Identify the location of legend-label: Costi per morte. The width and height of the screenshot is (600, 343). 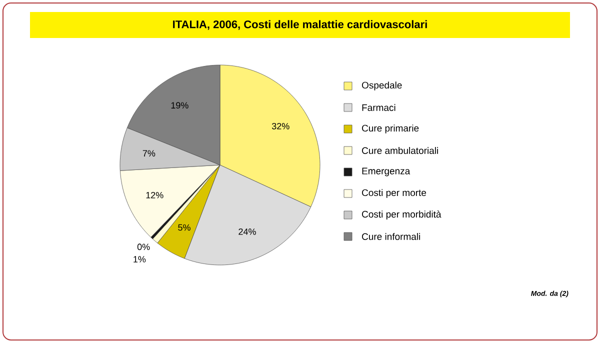
(394, 193).